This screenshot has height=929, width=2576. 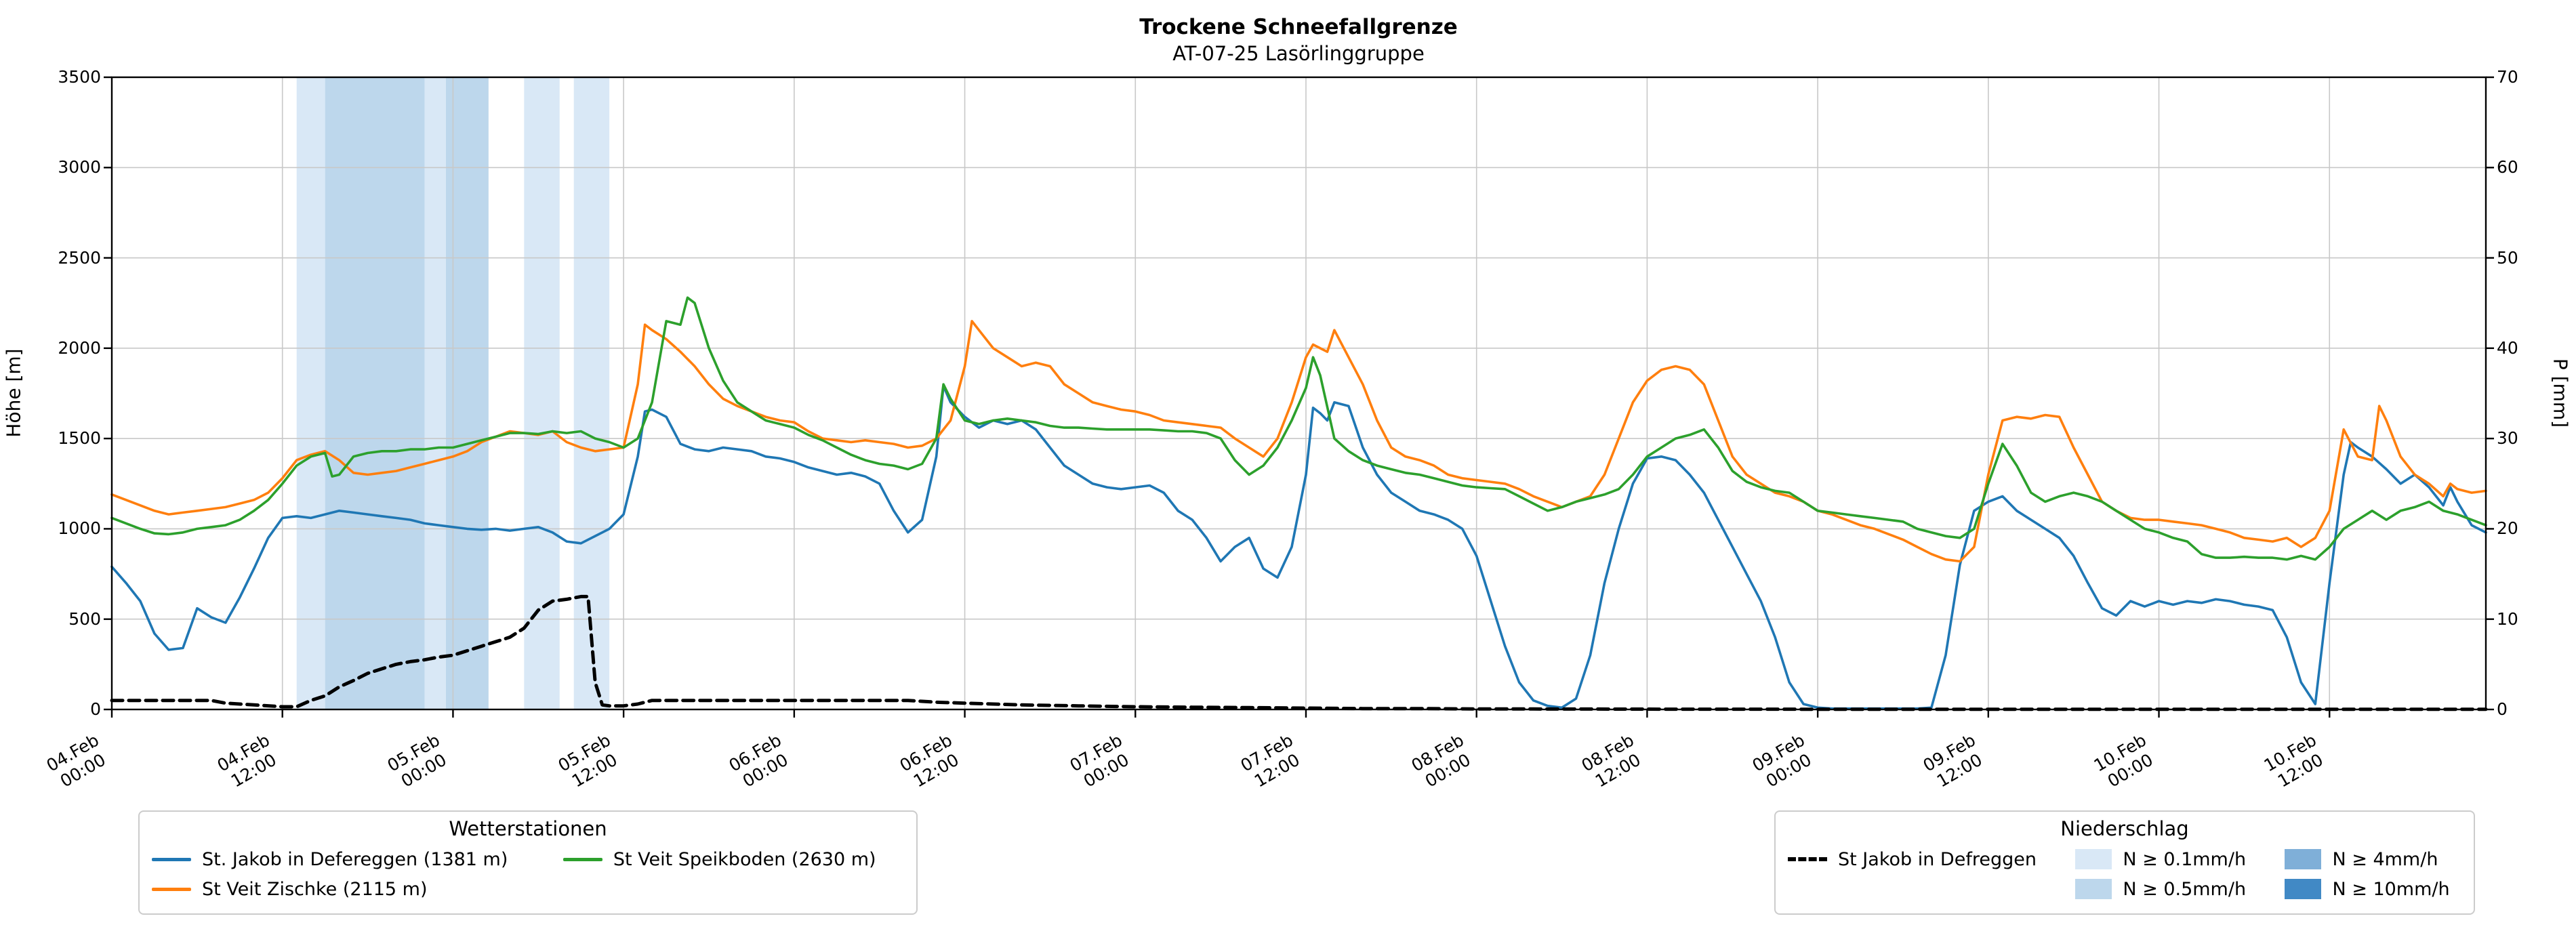 I want to click on green-line-swatch, so click(x=582, y=859).